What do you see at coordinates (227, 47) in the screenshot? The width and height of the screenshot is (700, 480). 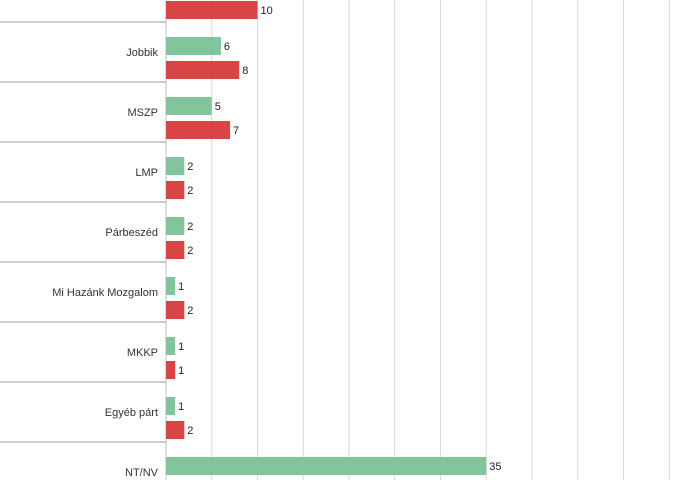 I see `data-label: 6` at bounding box center [227, 47].